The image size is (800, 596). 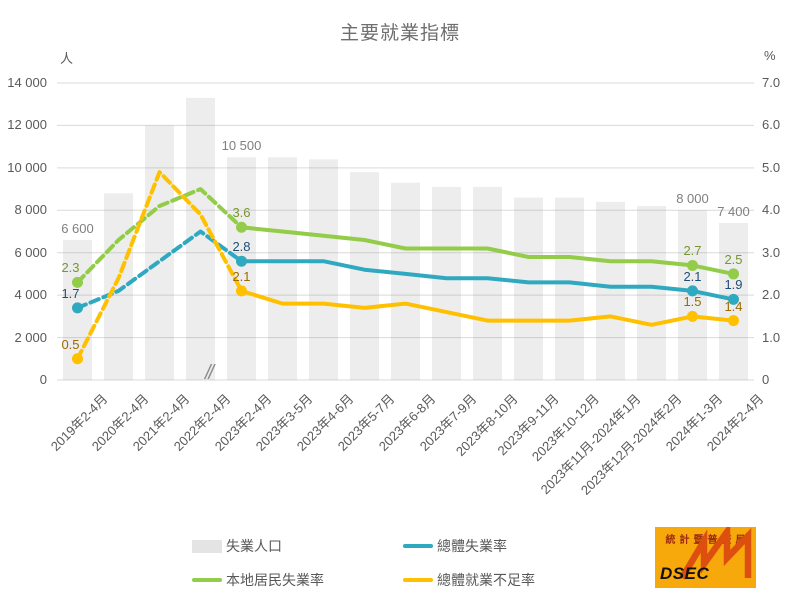 What do you see at coordinates (733, 306) in the screenshot?
I see `point-label-總體就業不足率: 1.4` at bounding box center [733, 306].